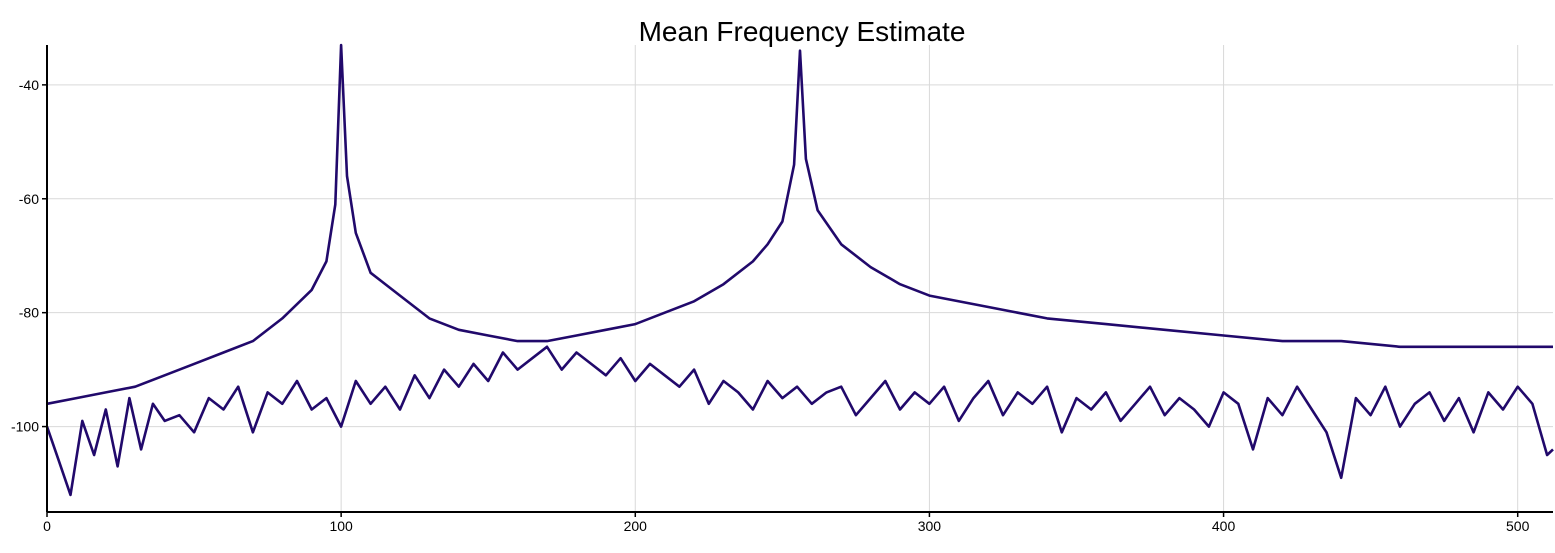 This screenshot has width=1555, height=553. I want to click on x-tick-label: 0, so click(47, 526).